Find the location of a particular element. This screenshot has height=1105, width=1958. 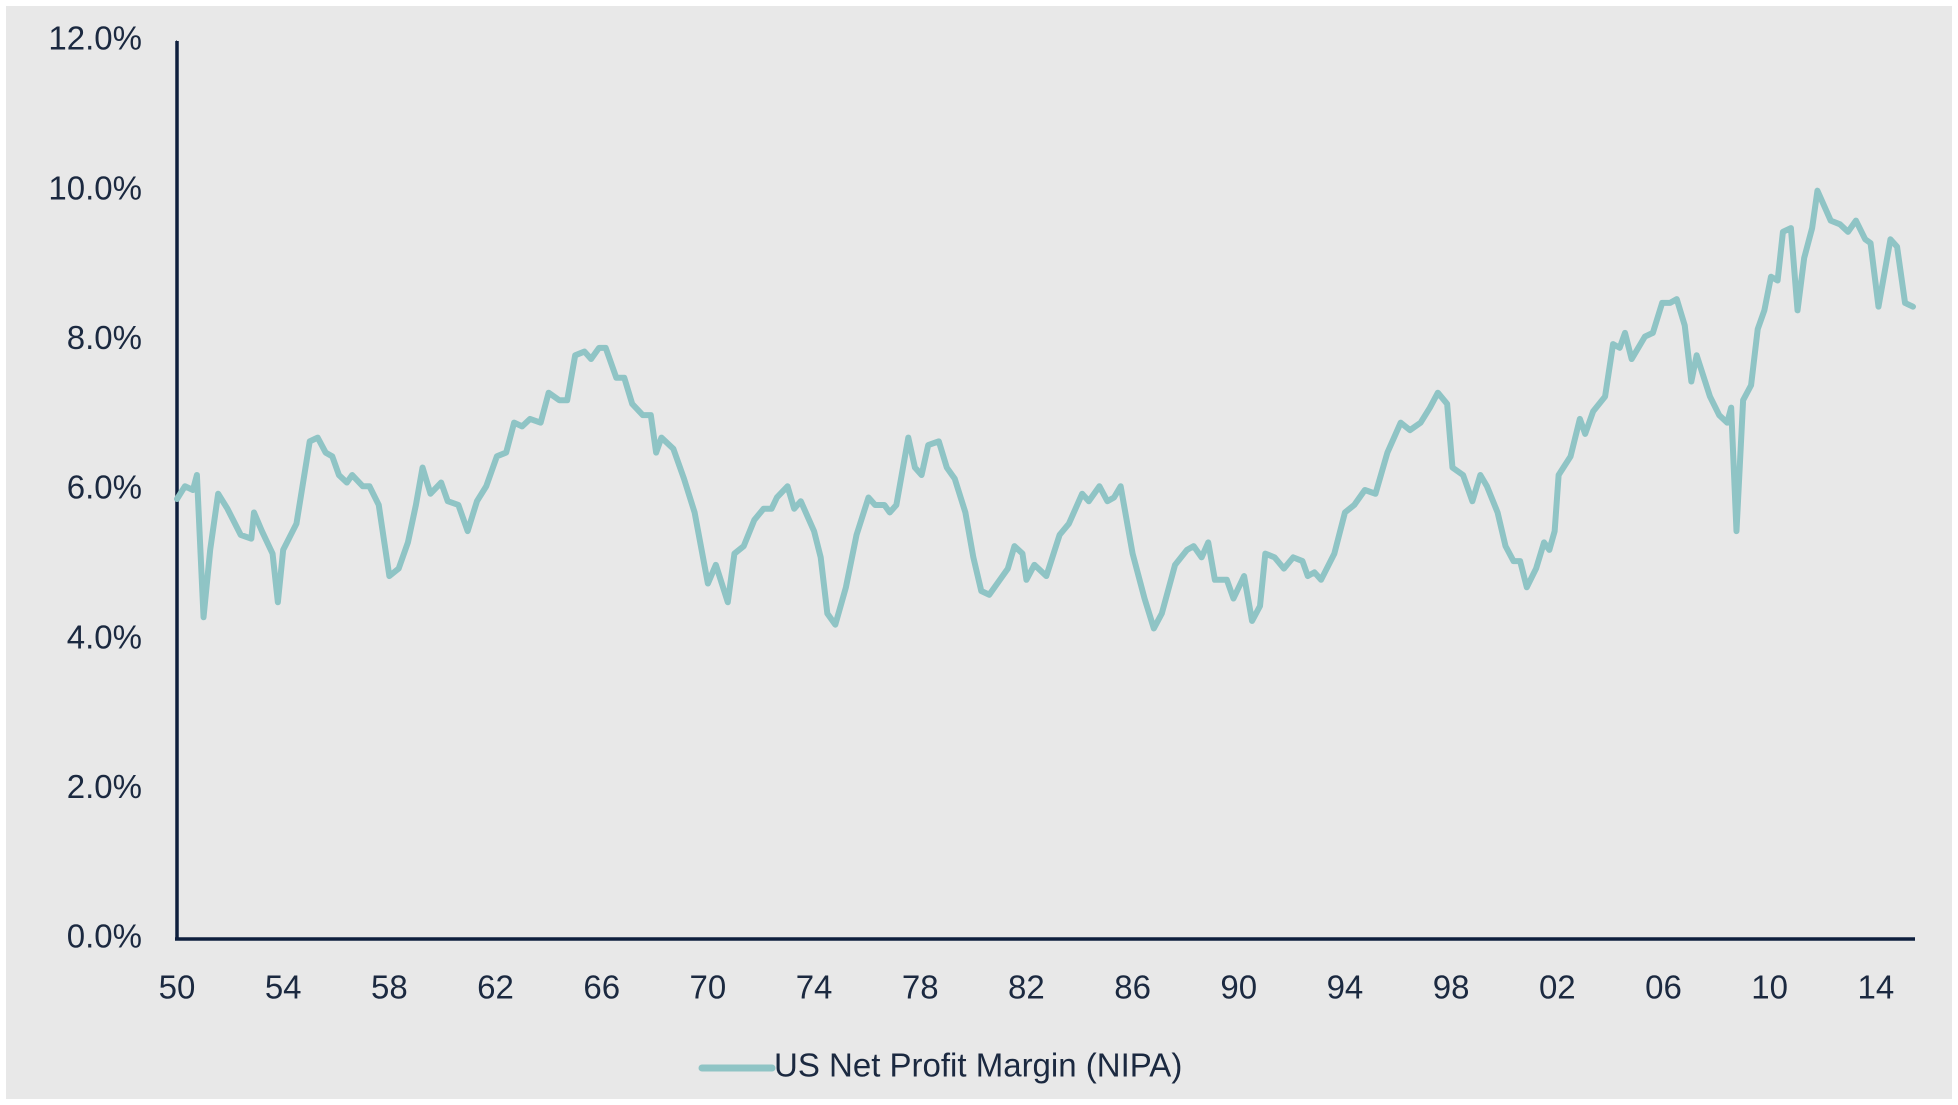

x-tick-label: 82 is located at coordinates (1026, 987).